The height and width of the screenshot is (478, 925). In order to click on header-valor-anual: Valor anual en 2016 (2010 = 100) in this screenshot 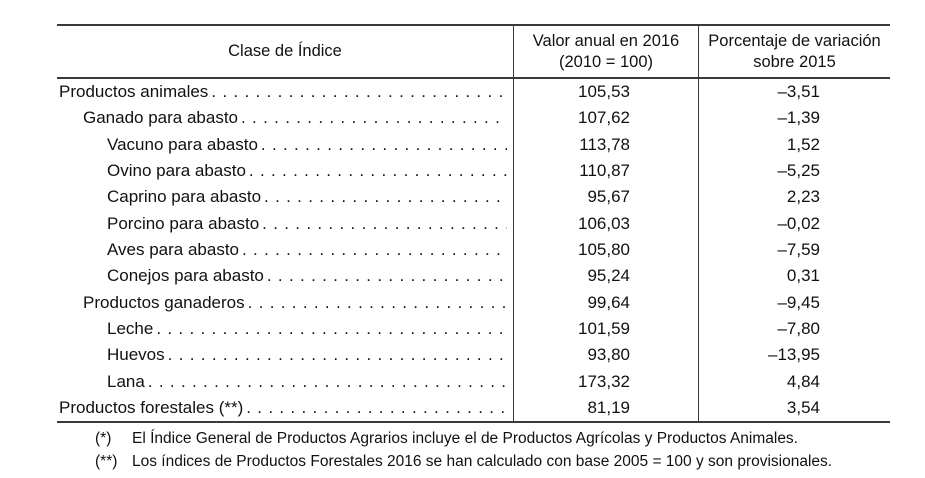, I will do `click(605, 51)`.